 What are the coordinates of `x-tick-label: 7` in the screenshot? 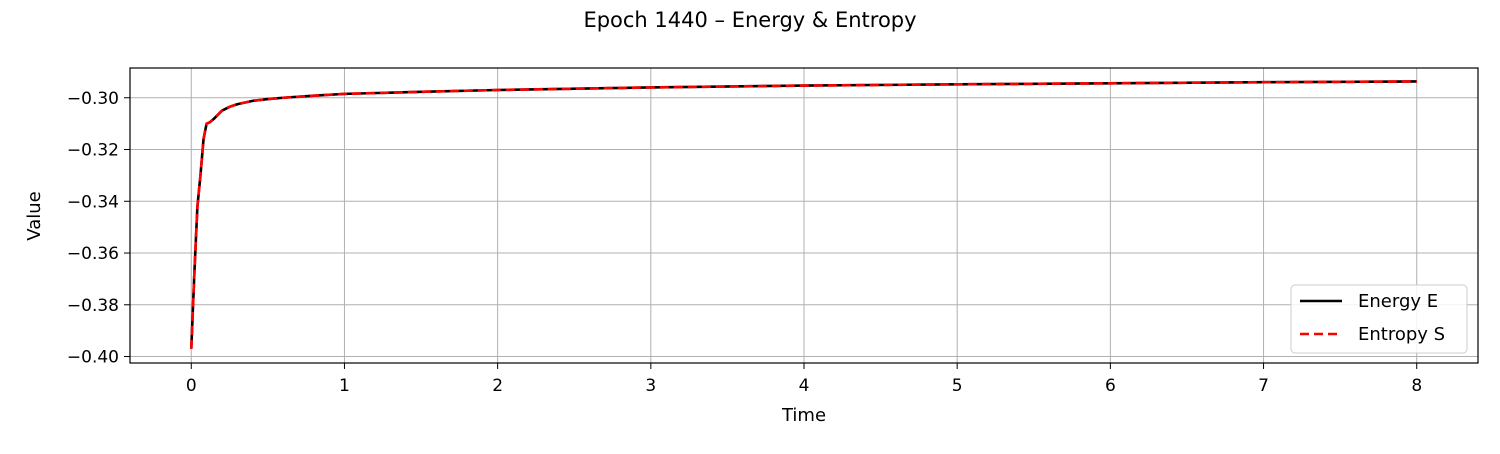 It's located at (1263, 386).